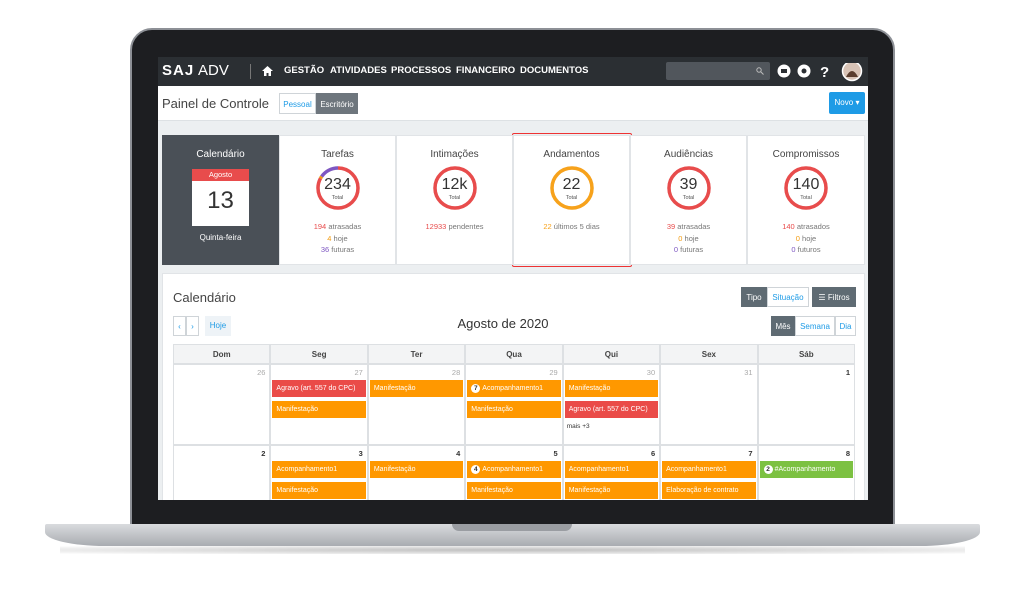 The image size is (1024, 607). I want to click on ring-segment, so click(806, 188).